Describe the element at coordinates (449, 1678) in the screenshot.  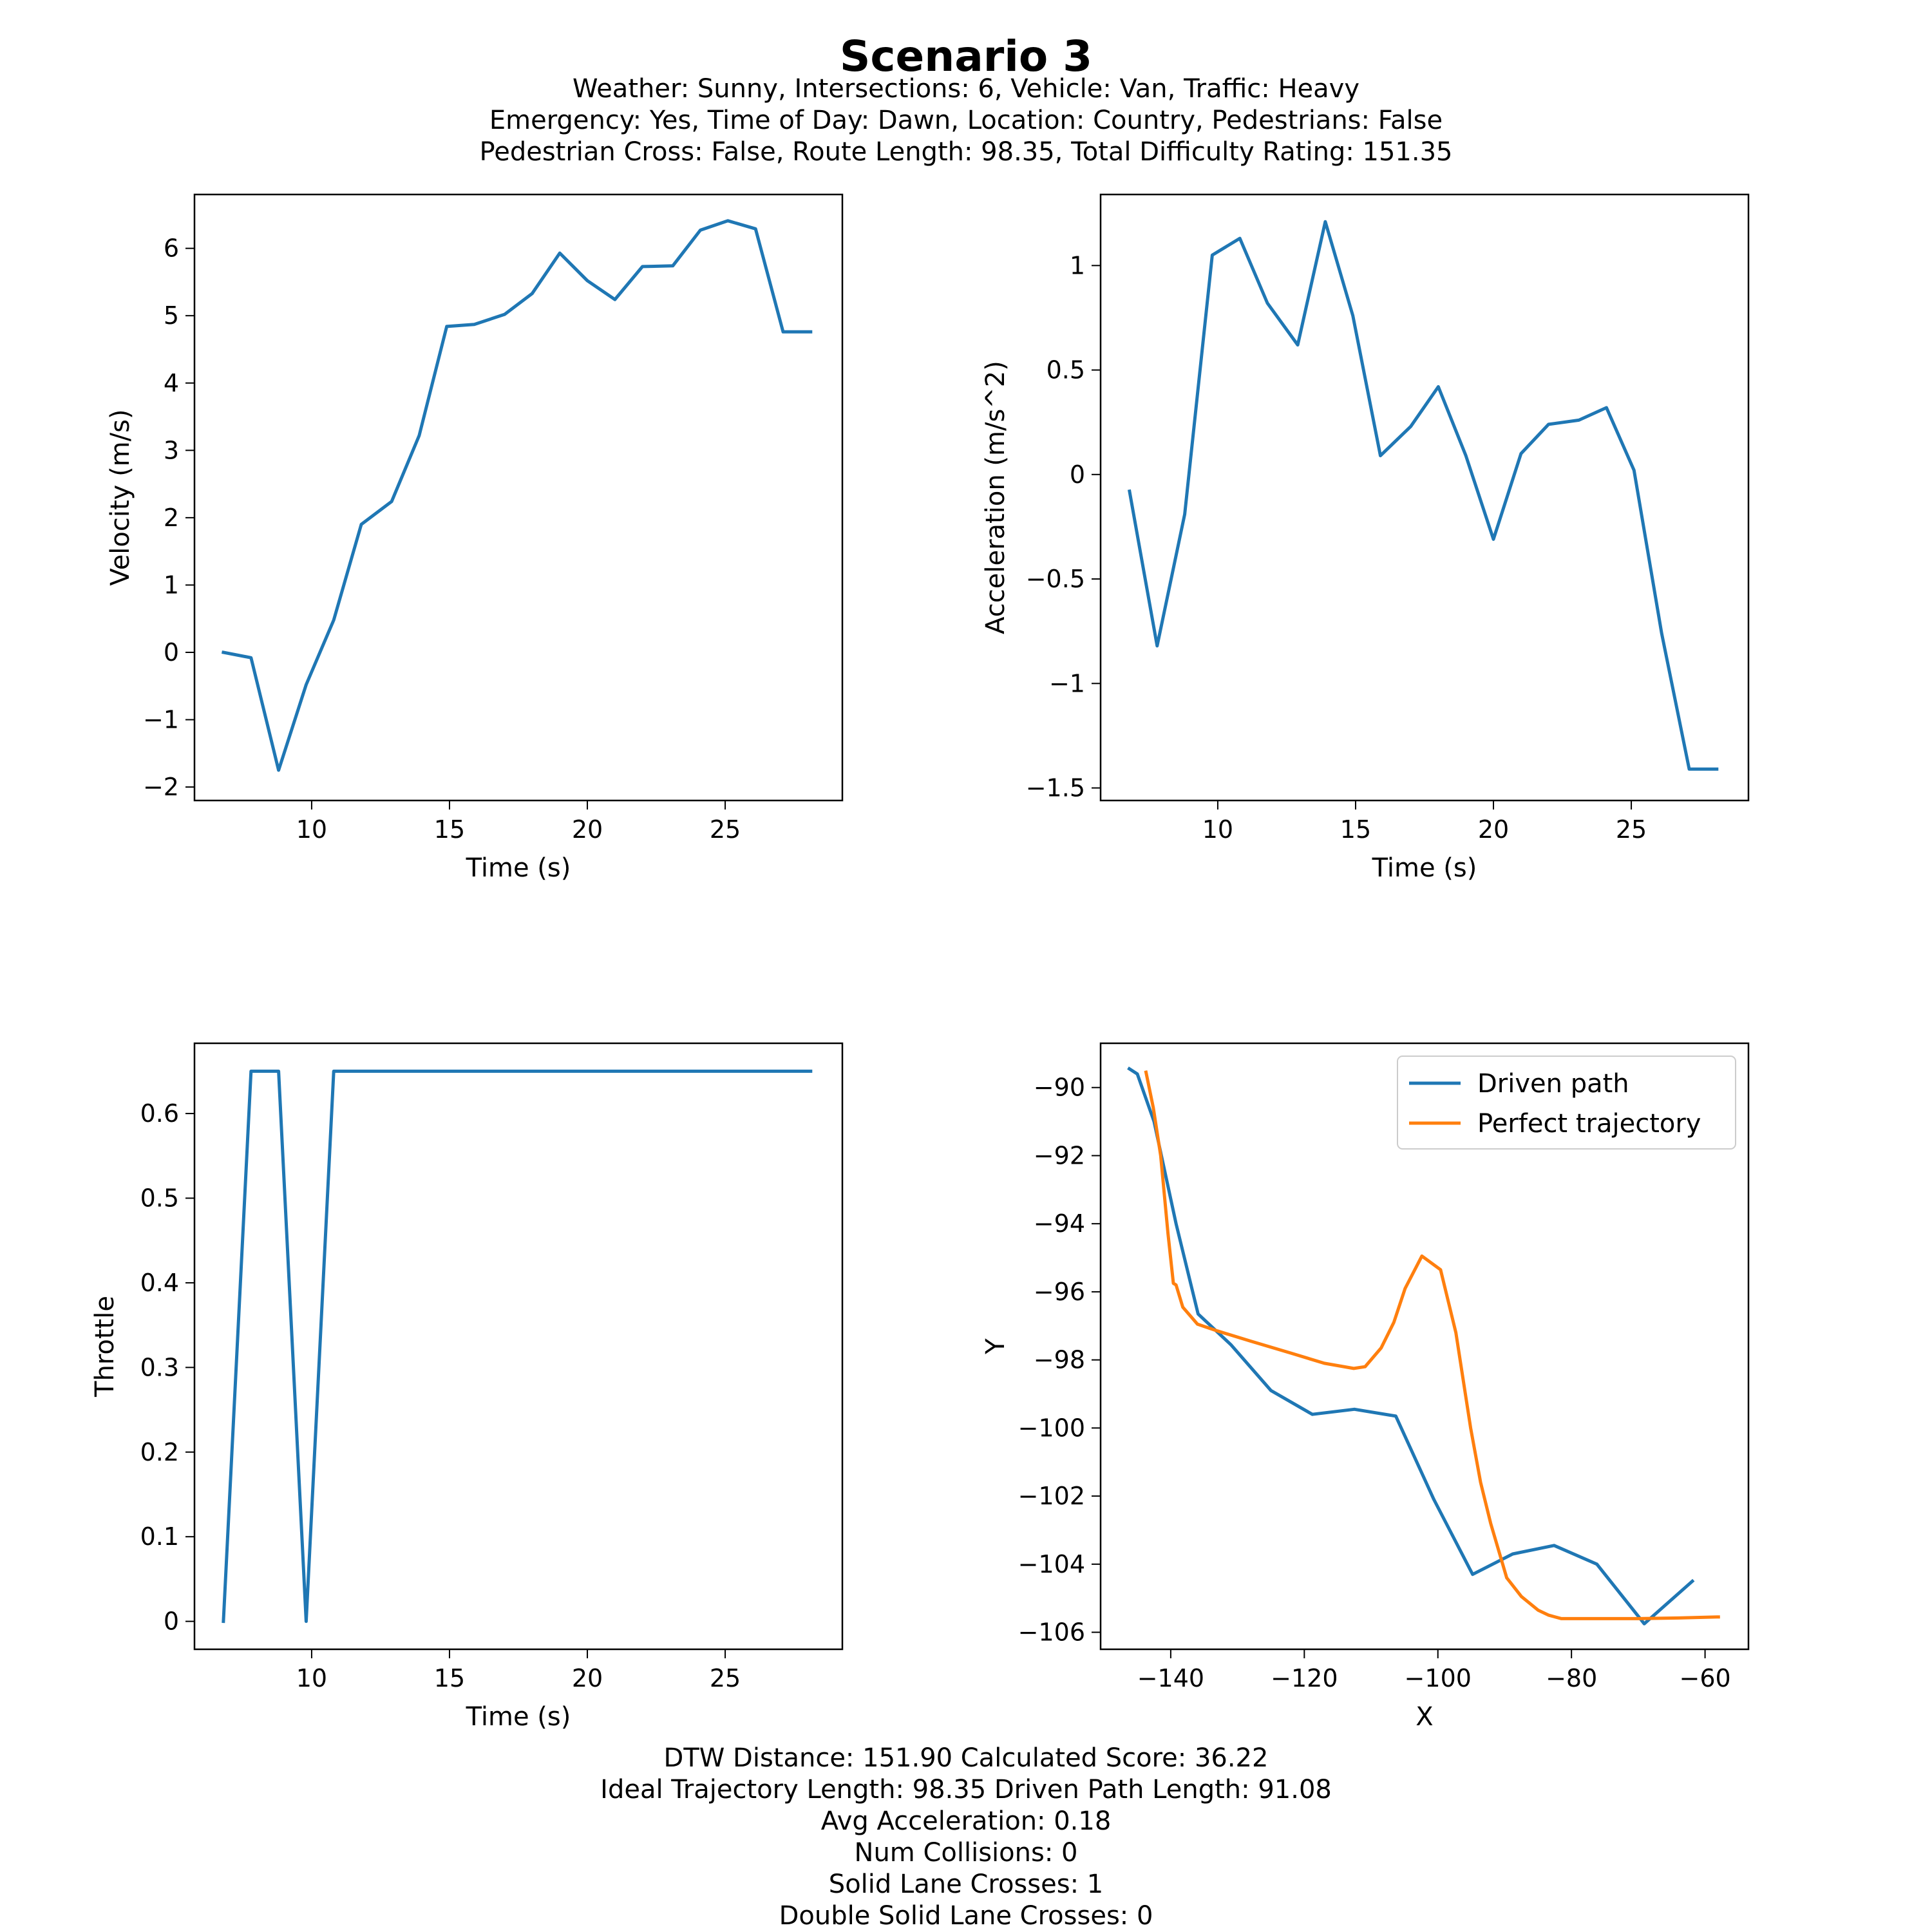
I see `throttle-x-tick-label: 15` at that location.